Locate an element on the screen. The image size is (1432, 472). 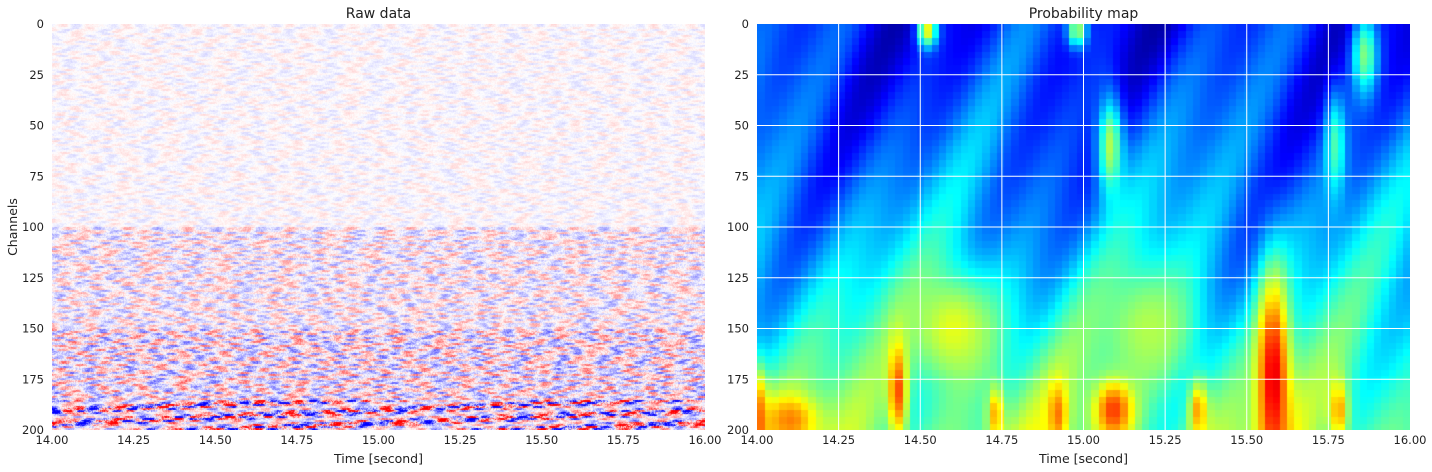
probability-map-y-tick-label: 75 is located at coordinates (741, 176).